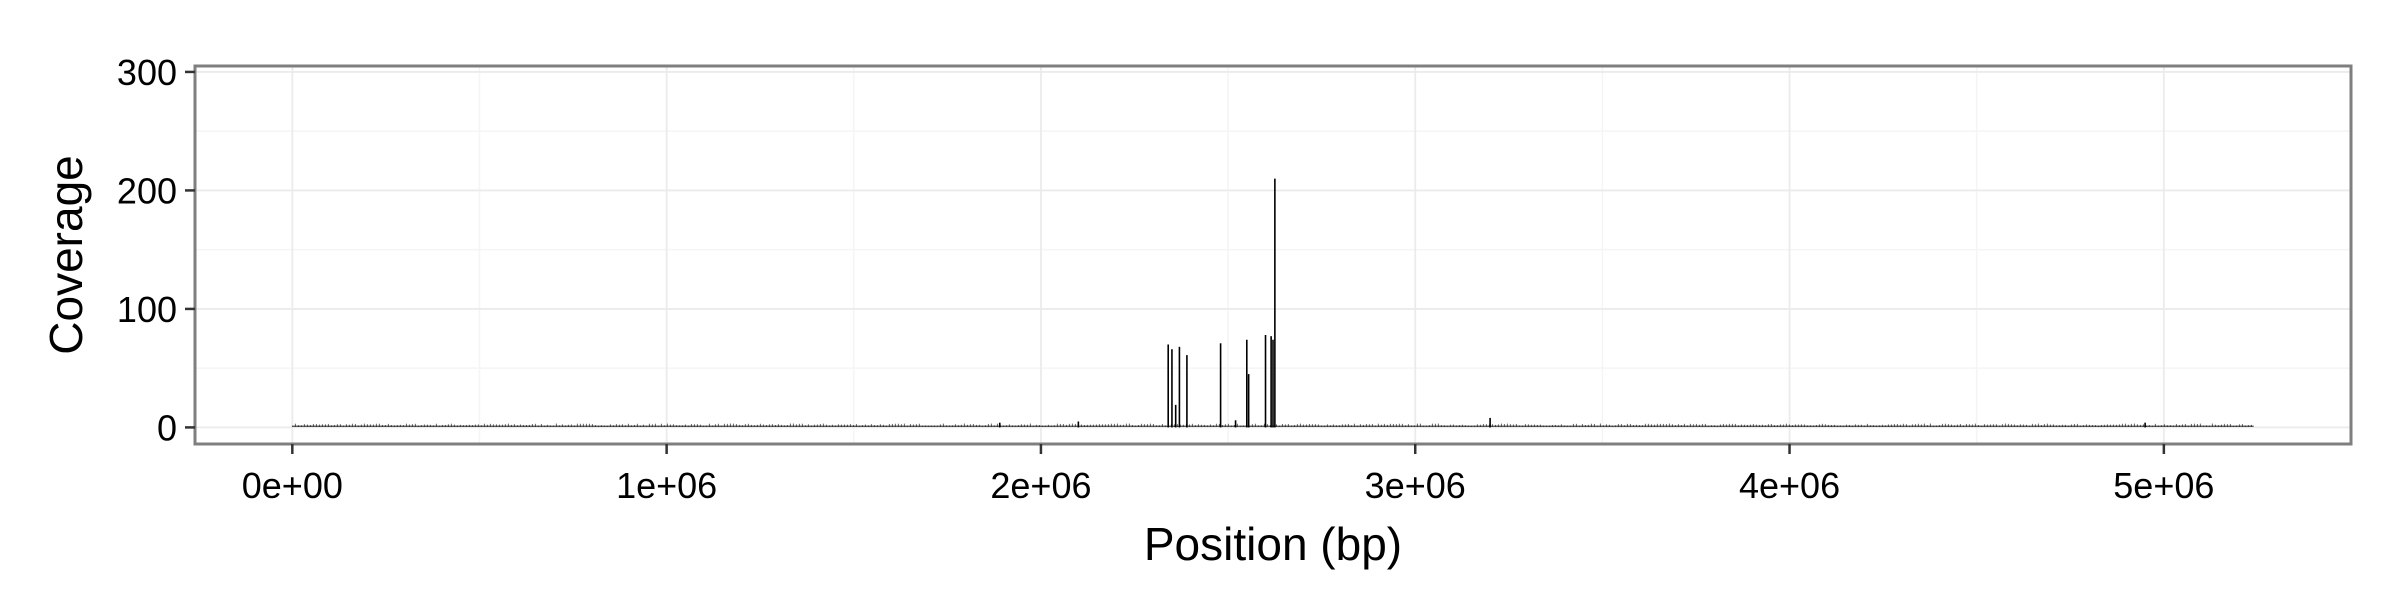  I want to click on x-tick-label: 1e+06, so click(666, 485).